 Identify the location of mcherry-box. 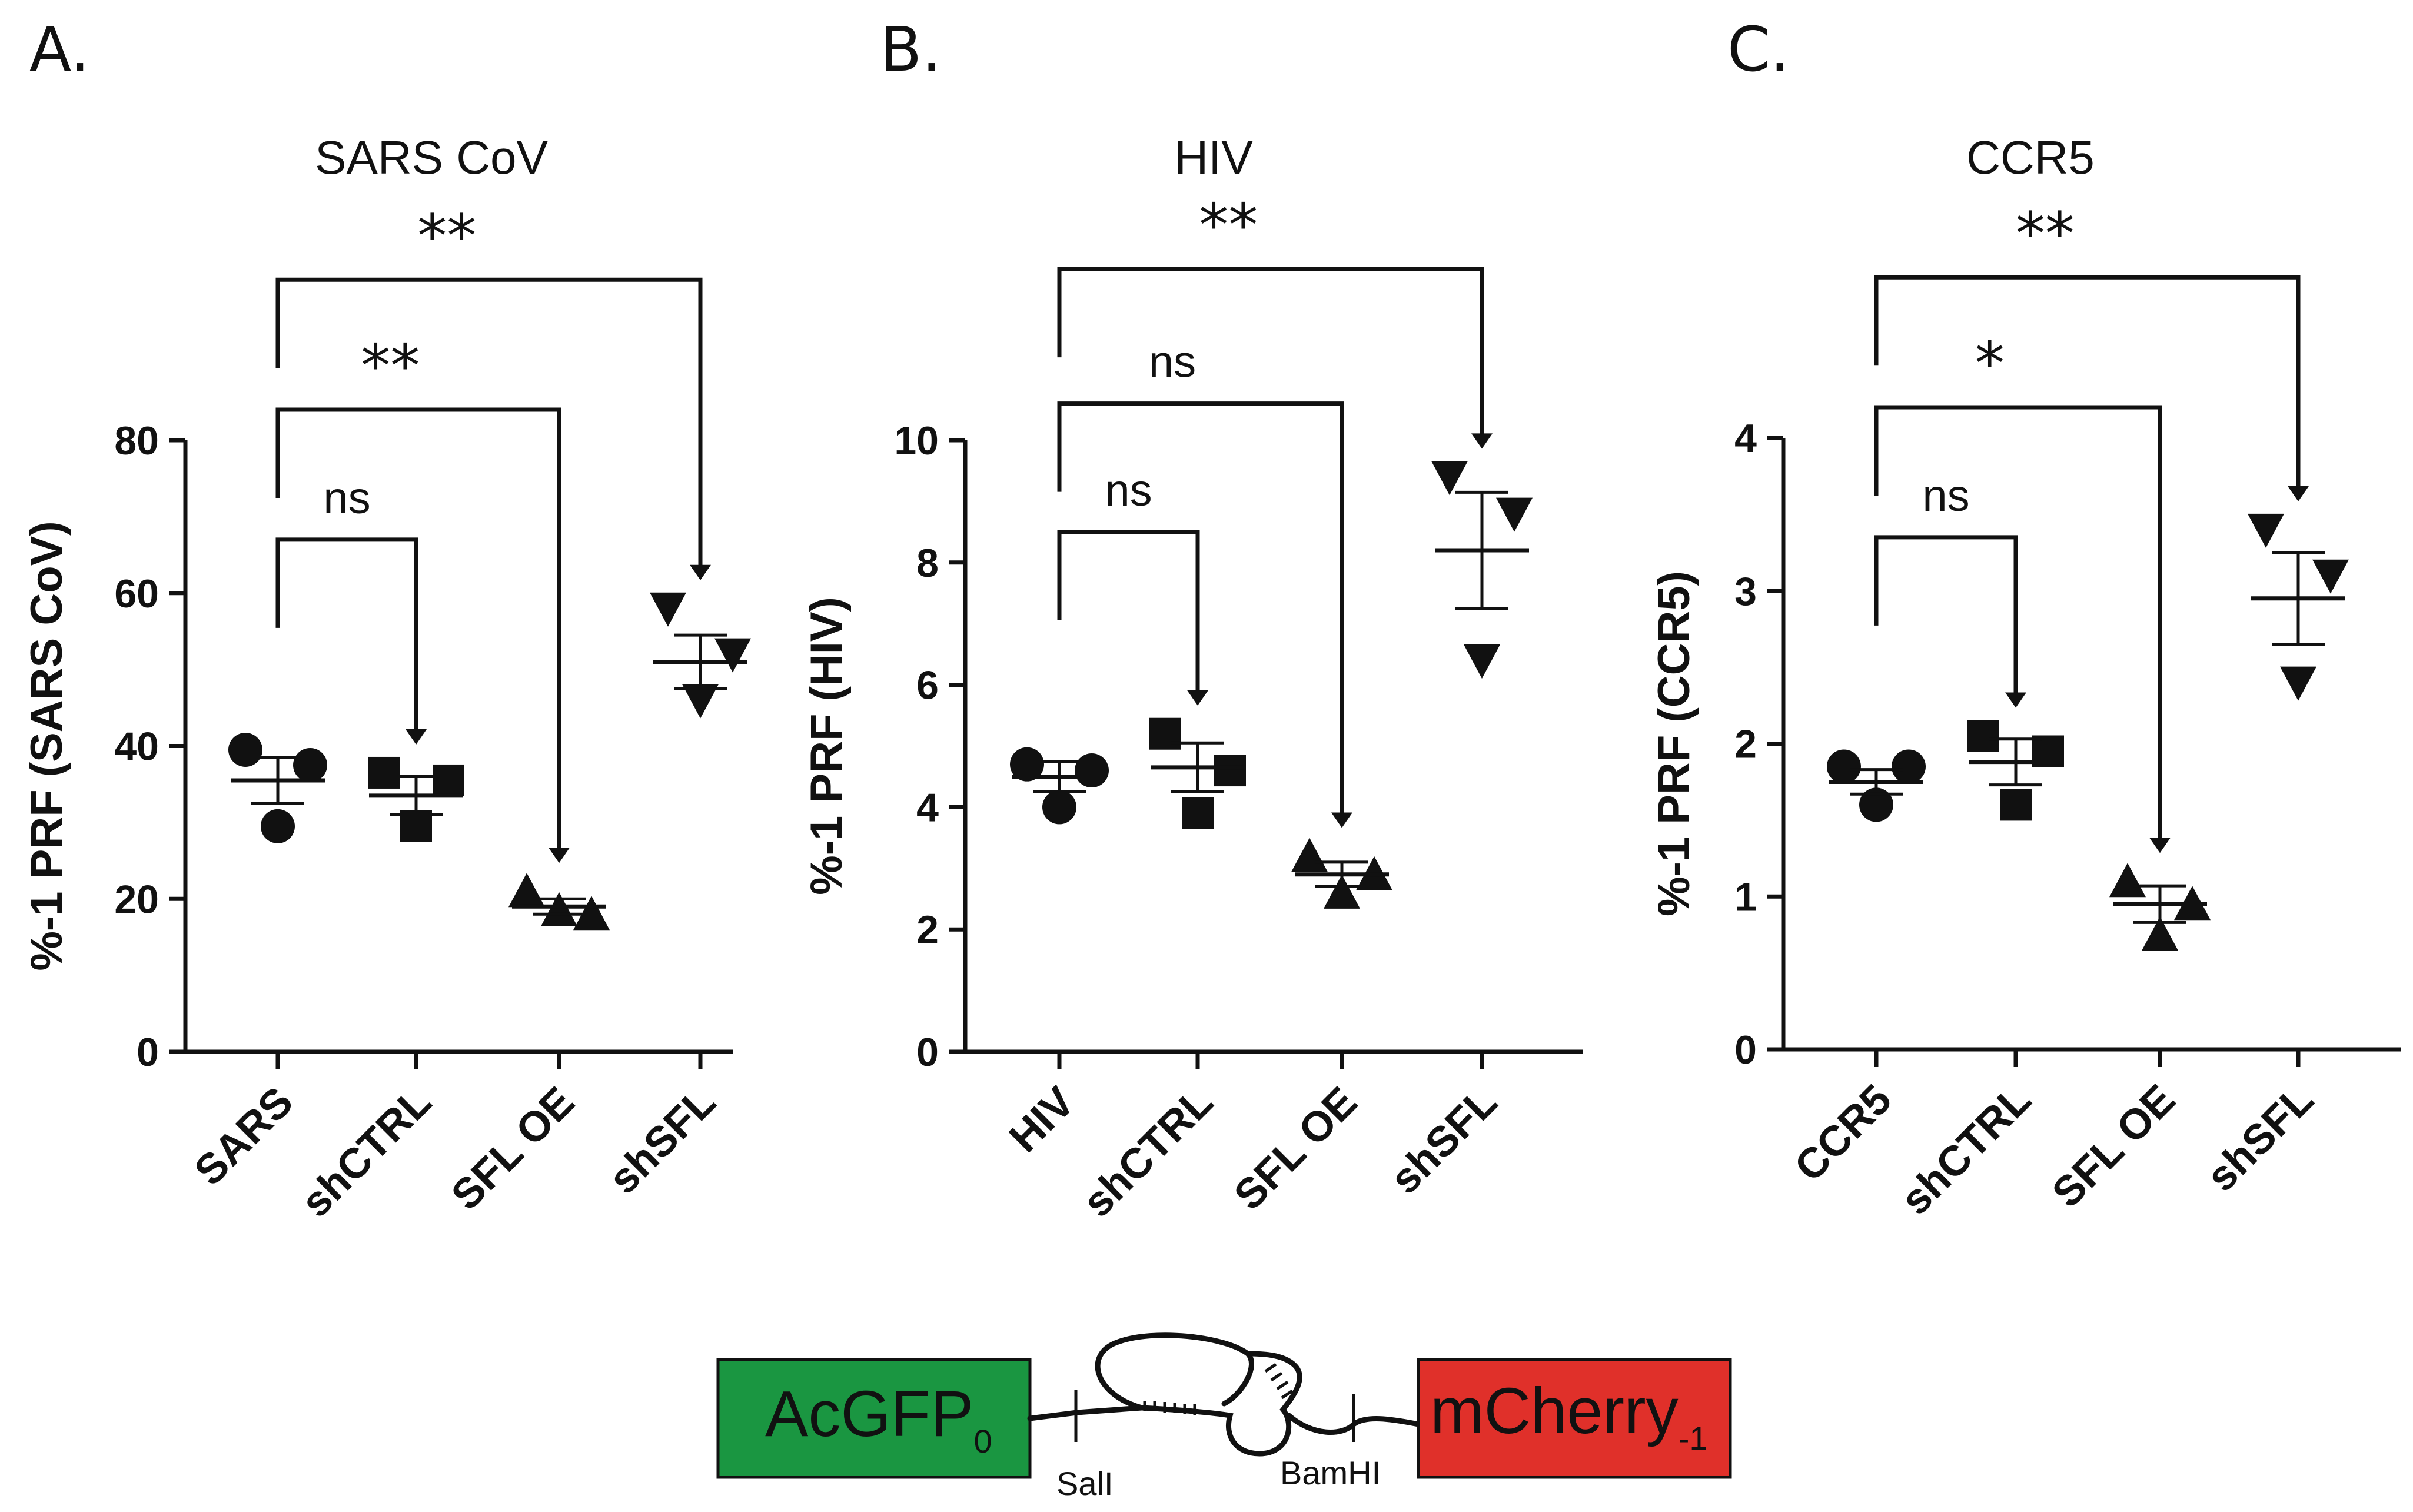
(1574, 1419).